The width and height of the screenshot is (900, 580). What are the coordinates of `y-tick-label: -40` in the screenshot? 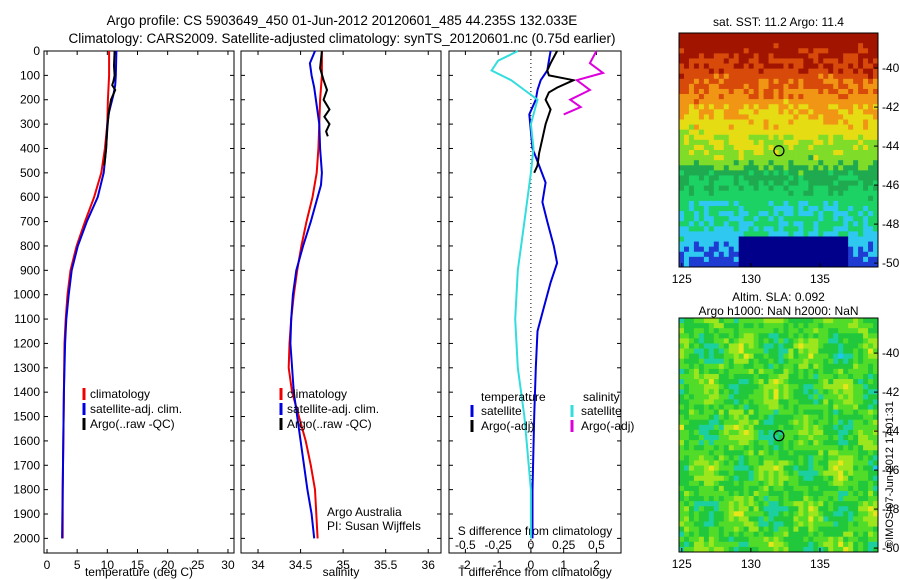 It's located at (891, 68).